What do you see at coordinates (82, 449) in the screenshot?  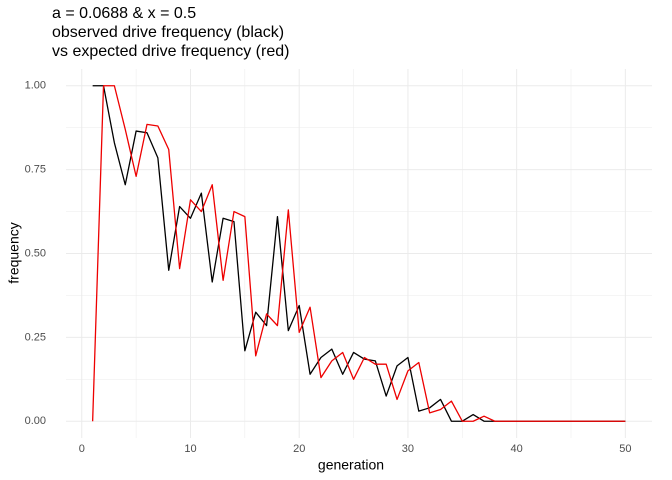 I see `x-tick-label: 0` at bounding box center [82, 449].